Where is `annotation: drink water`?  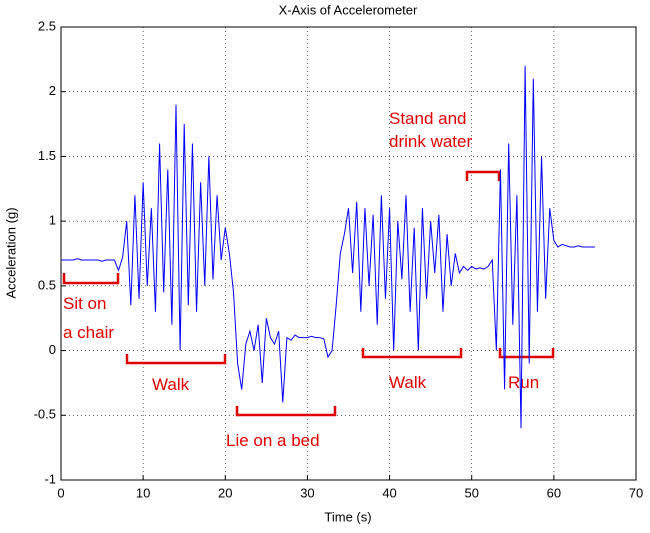 annotation: drink water is located at coordinates (430, 141).